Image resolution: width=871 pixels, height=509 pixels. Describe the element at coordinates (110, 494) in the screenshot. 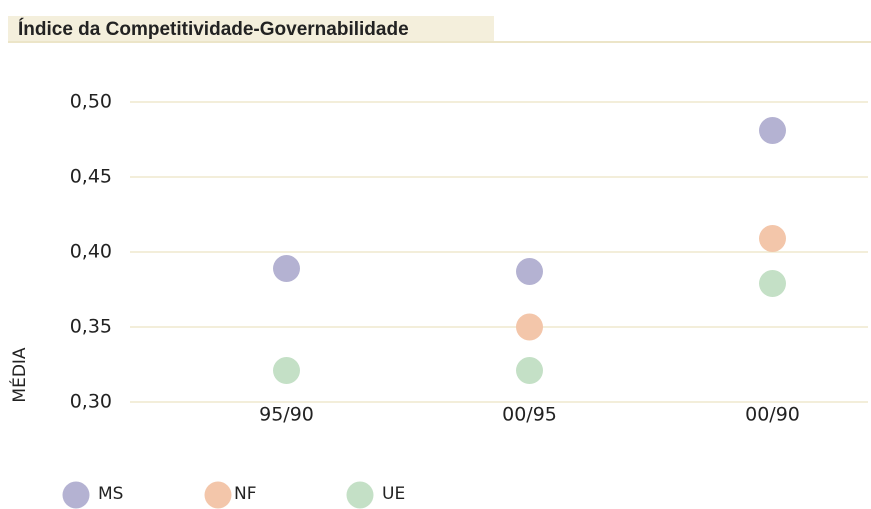

I see `legend-label: MS` at that location.